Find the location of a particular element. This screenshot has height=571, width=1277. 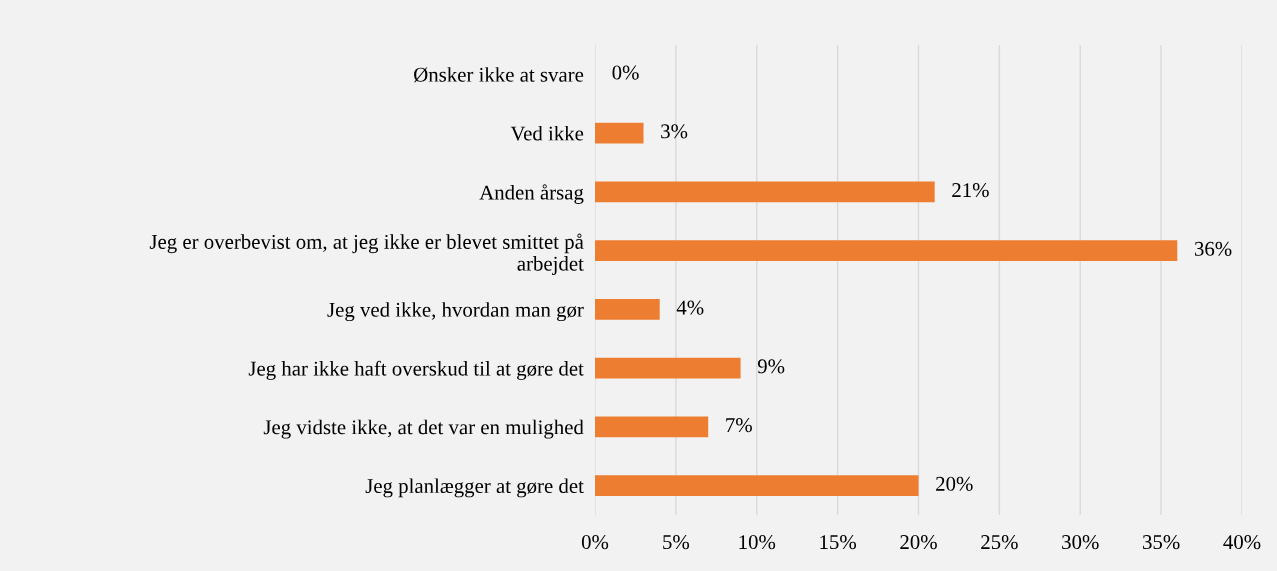

x-tick-label: 20% is located at coordinates (918, 542).